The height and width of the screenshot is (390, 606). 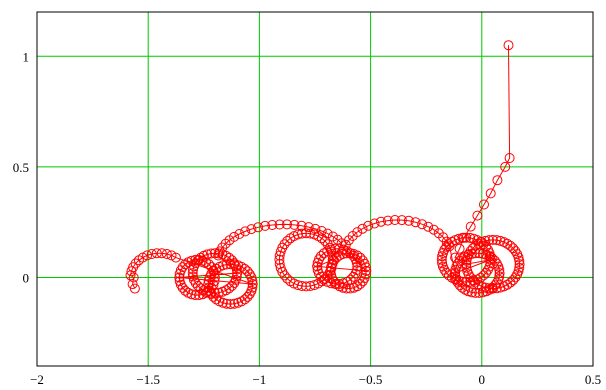 I want to click on x-tick-label: −1, so click(x=259, y=379).